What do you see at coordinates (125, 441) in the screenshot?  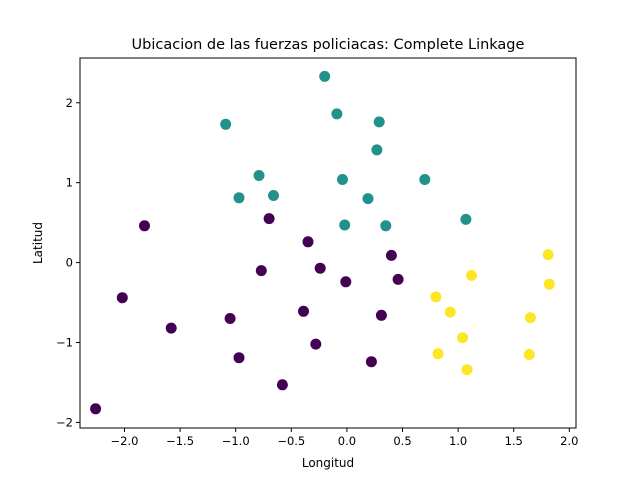 I see `x-tick-label: −2.0` at bounding box center [125, 441].